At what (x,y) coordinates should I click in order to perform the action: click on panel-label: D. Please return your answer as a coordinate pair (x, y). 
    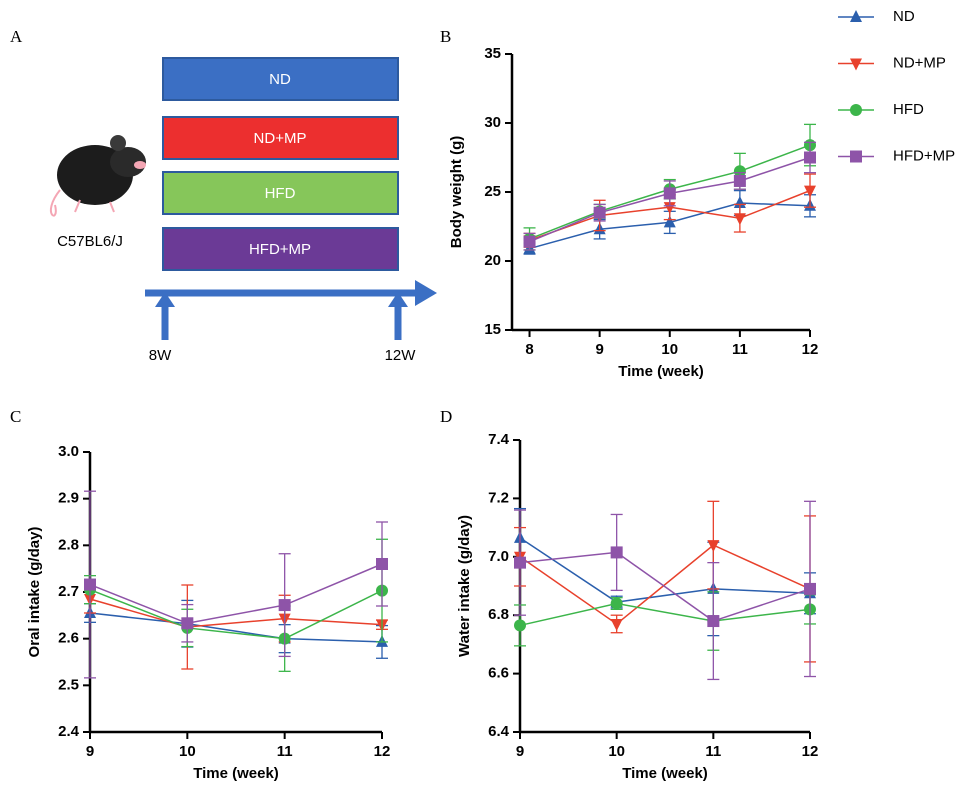
    Looking at the image, I should click on (446, 416).